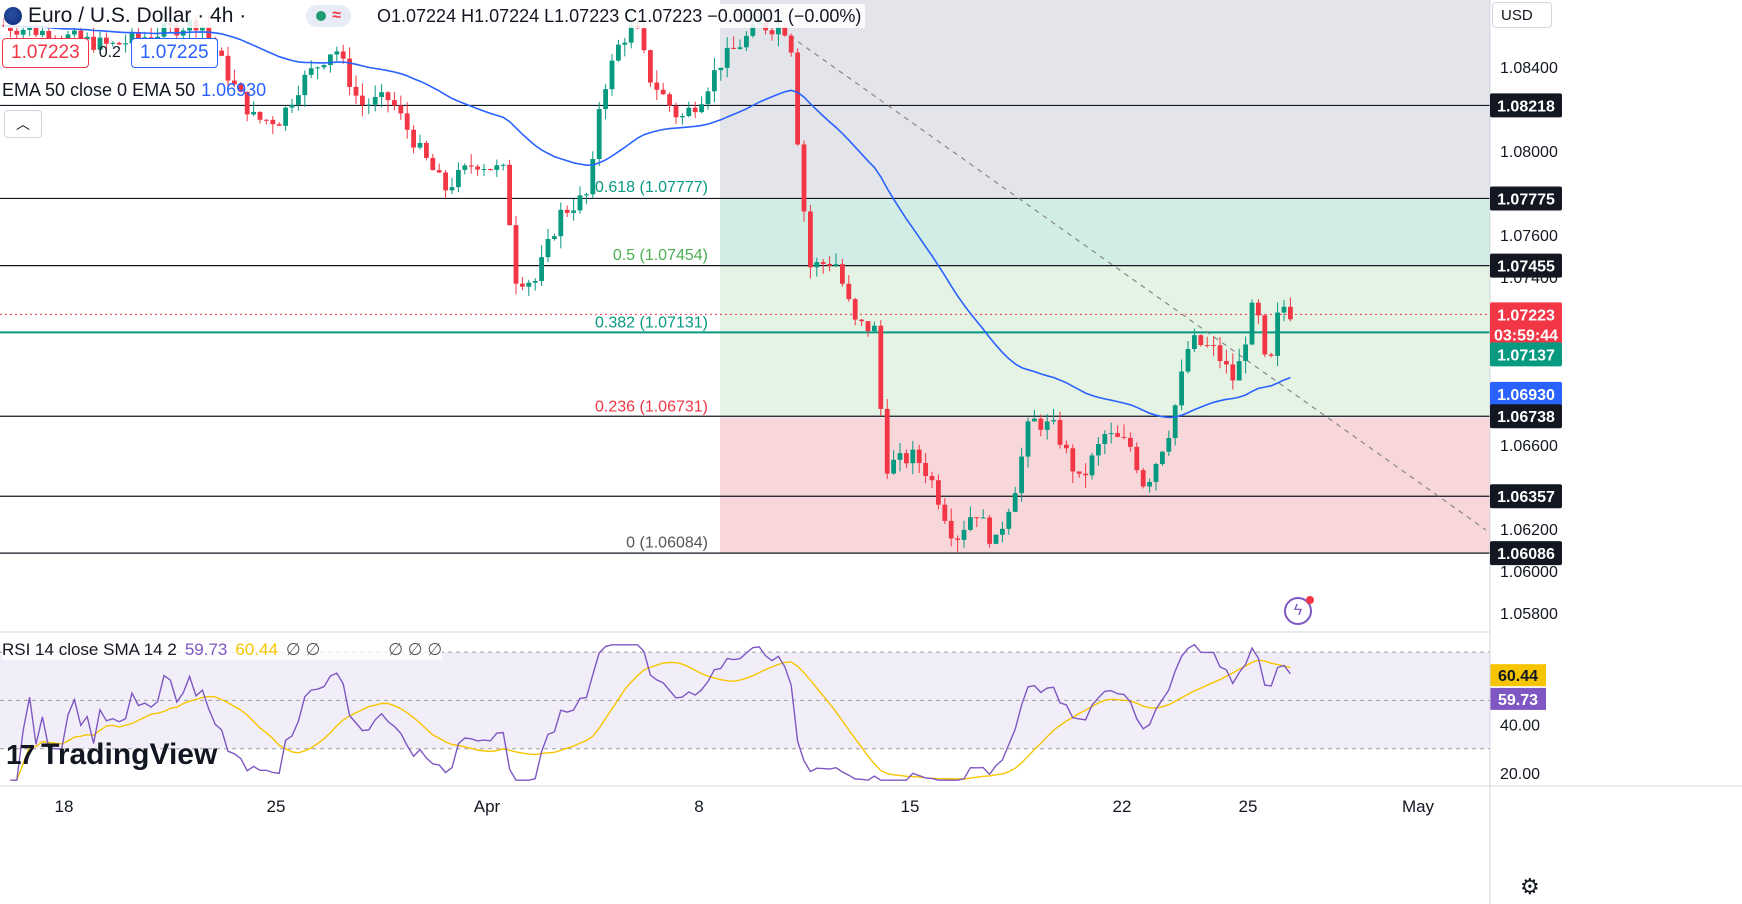 The image size is (1742, 904). What do you see at coordinates (23, 124) in the screenshot?
I see `collapse-legend-button: ︿` at bounding box center [23, 124].